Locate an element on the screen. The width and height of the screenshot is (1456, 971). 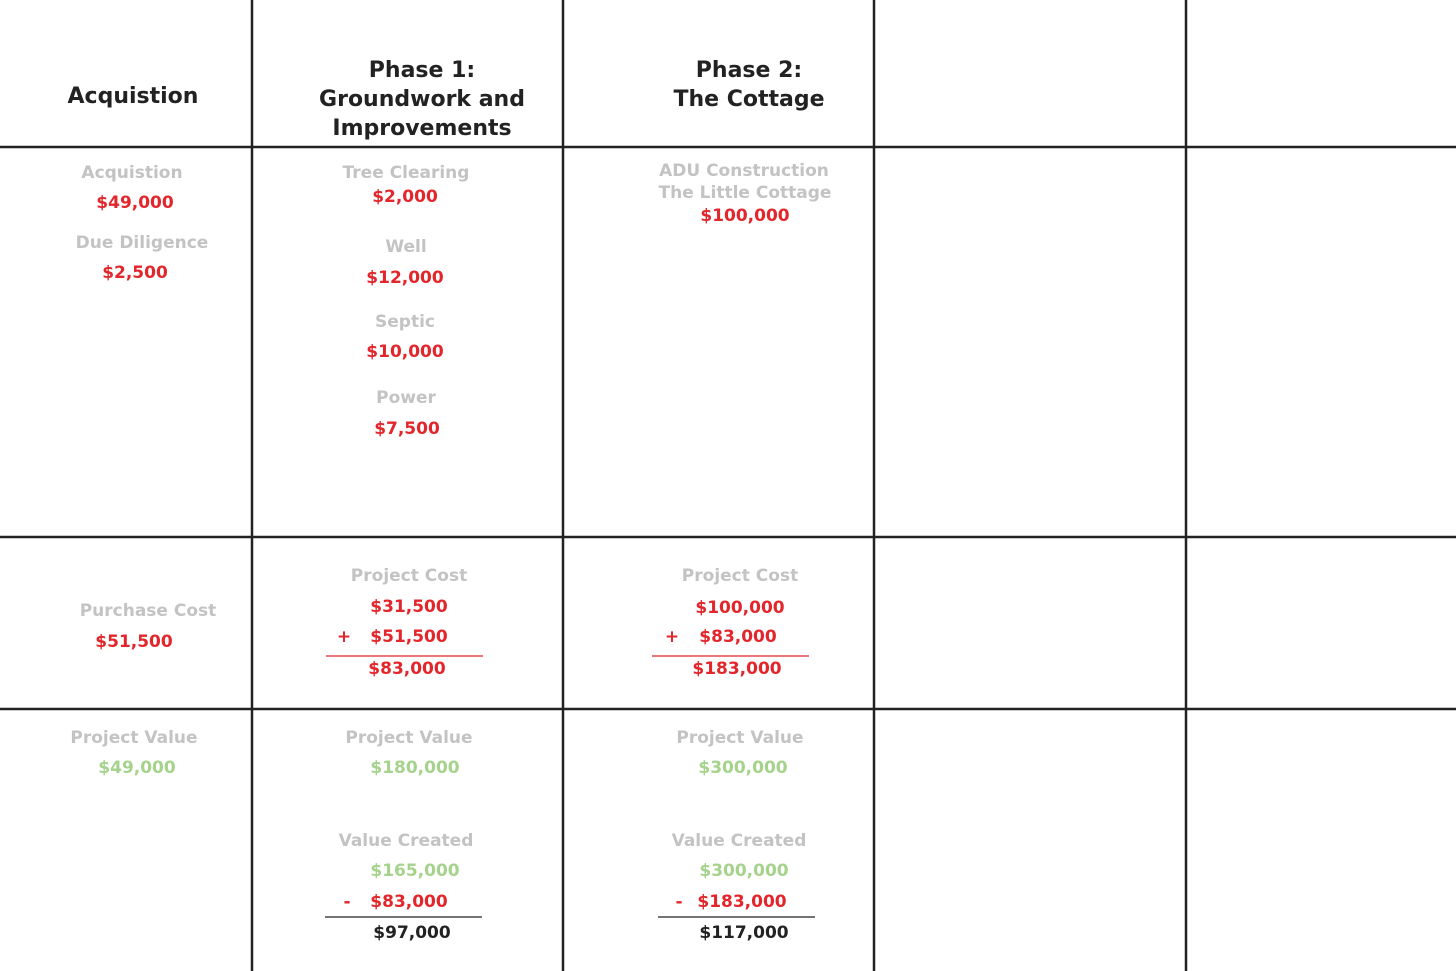
cost-label: Due Diligence is located at coordinates (142, 243).